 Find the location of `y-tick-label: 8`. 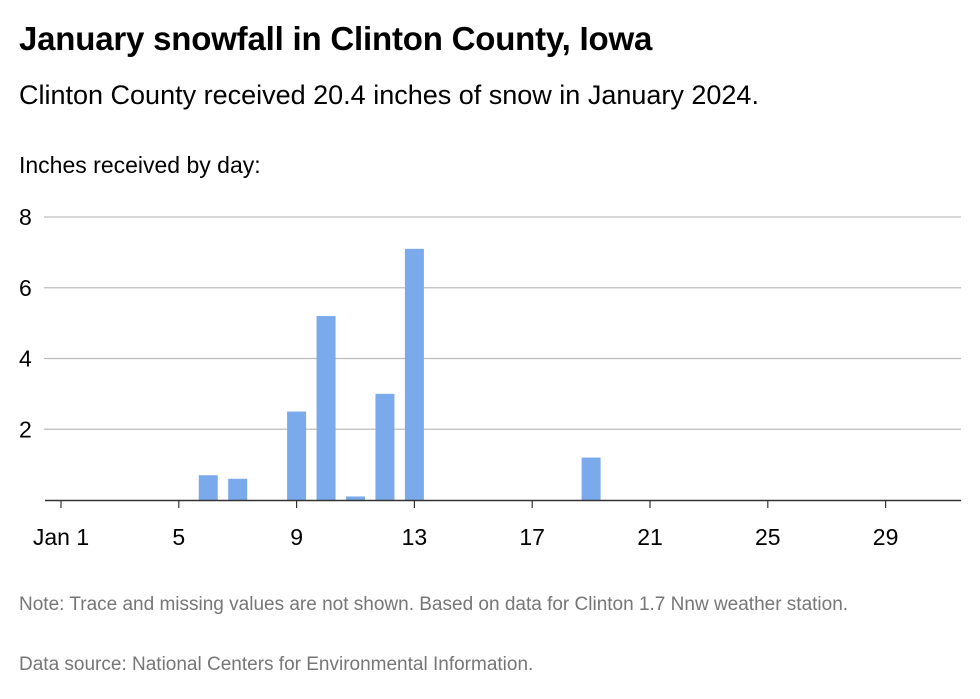

y-tick-label: 8 is located at coordinates (25, 217).